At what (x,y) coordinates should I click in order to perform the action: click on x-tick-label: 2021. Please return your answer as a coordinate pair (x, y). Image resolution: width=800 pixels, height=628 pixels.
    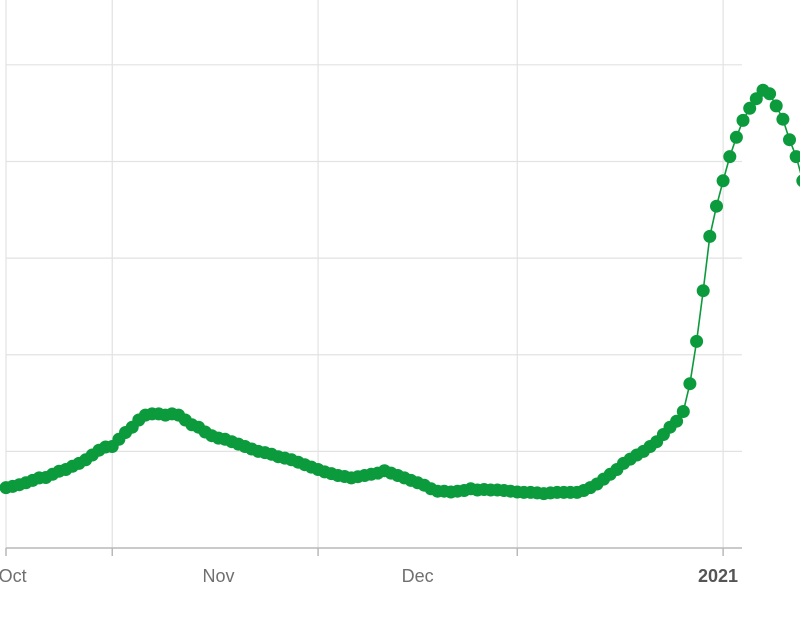
    Looking at the image, I should click on (718, 576).